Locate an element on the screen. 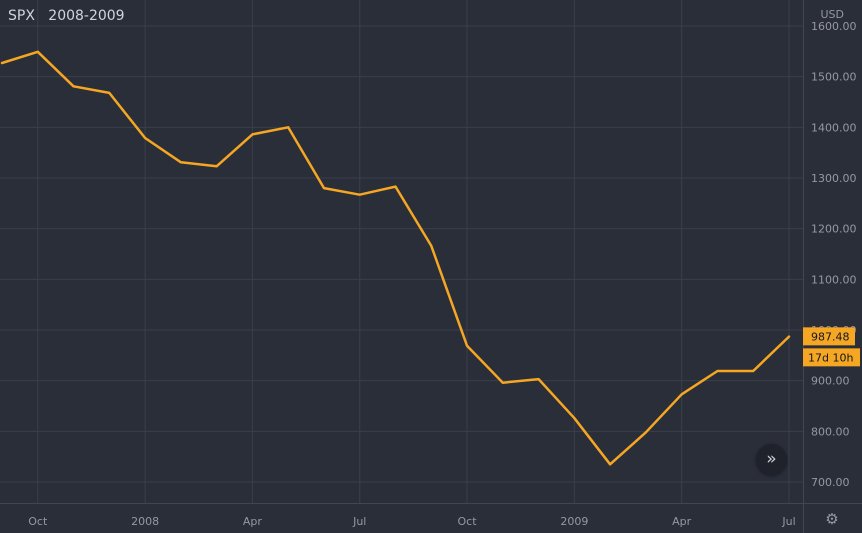 This screenshot has width=862, height=533. x-tick-label: 2009 is located at coordinates (574, 521).